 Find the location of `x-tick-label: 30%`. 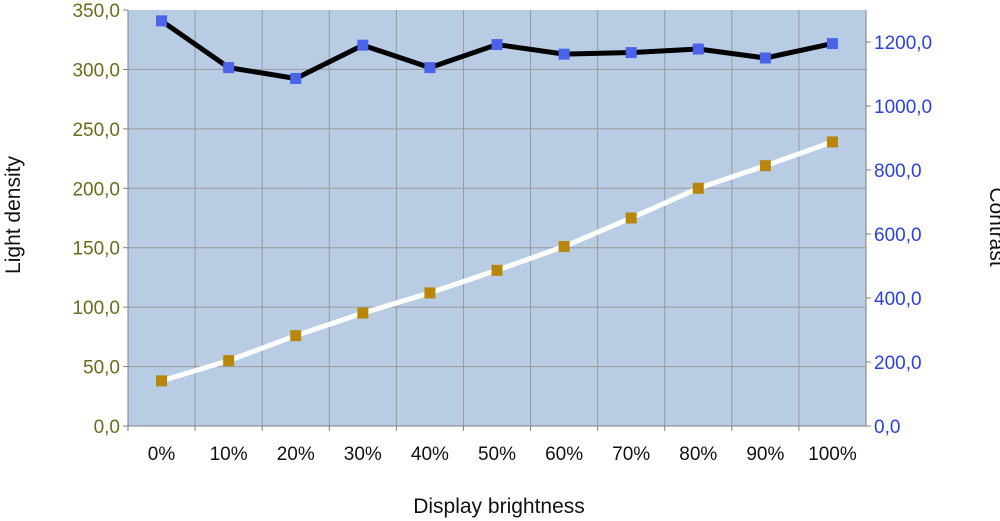

x-tick-label: 30% is located at coordinates (363, 454).